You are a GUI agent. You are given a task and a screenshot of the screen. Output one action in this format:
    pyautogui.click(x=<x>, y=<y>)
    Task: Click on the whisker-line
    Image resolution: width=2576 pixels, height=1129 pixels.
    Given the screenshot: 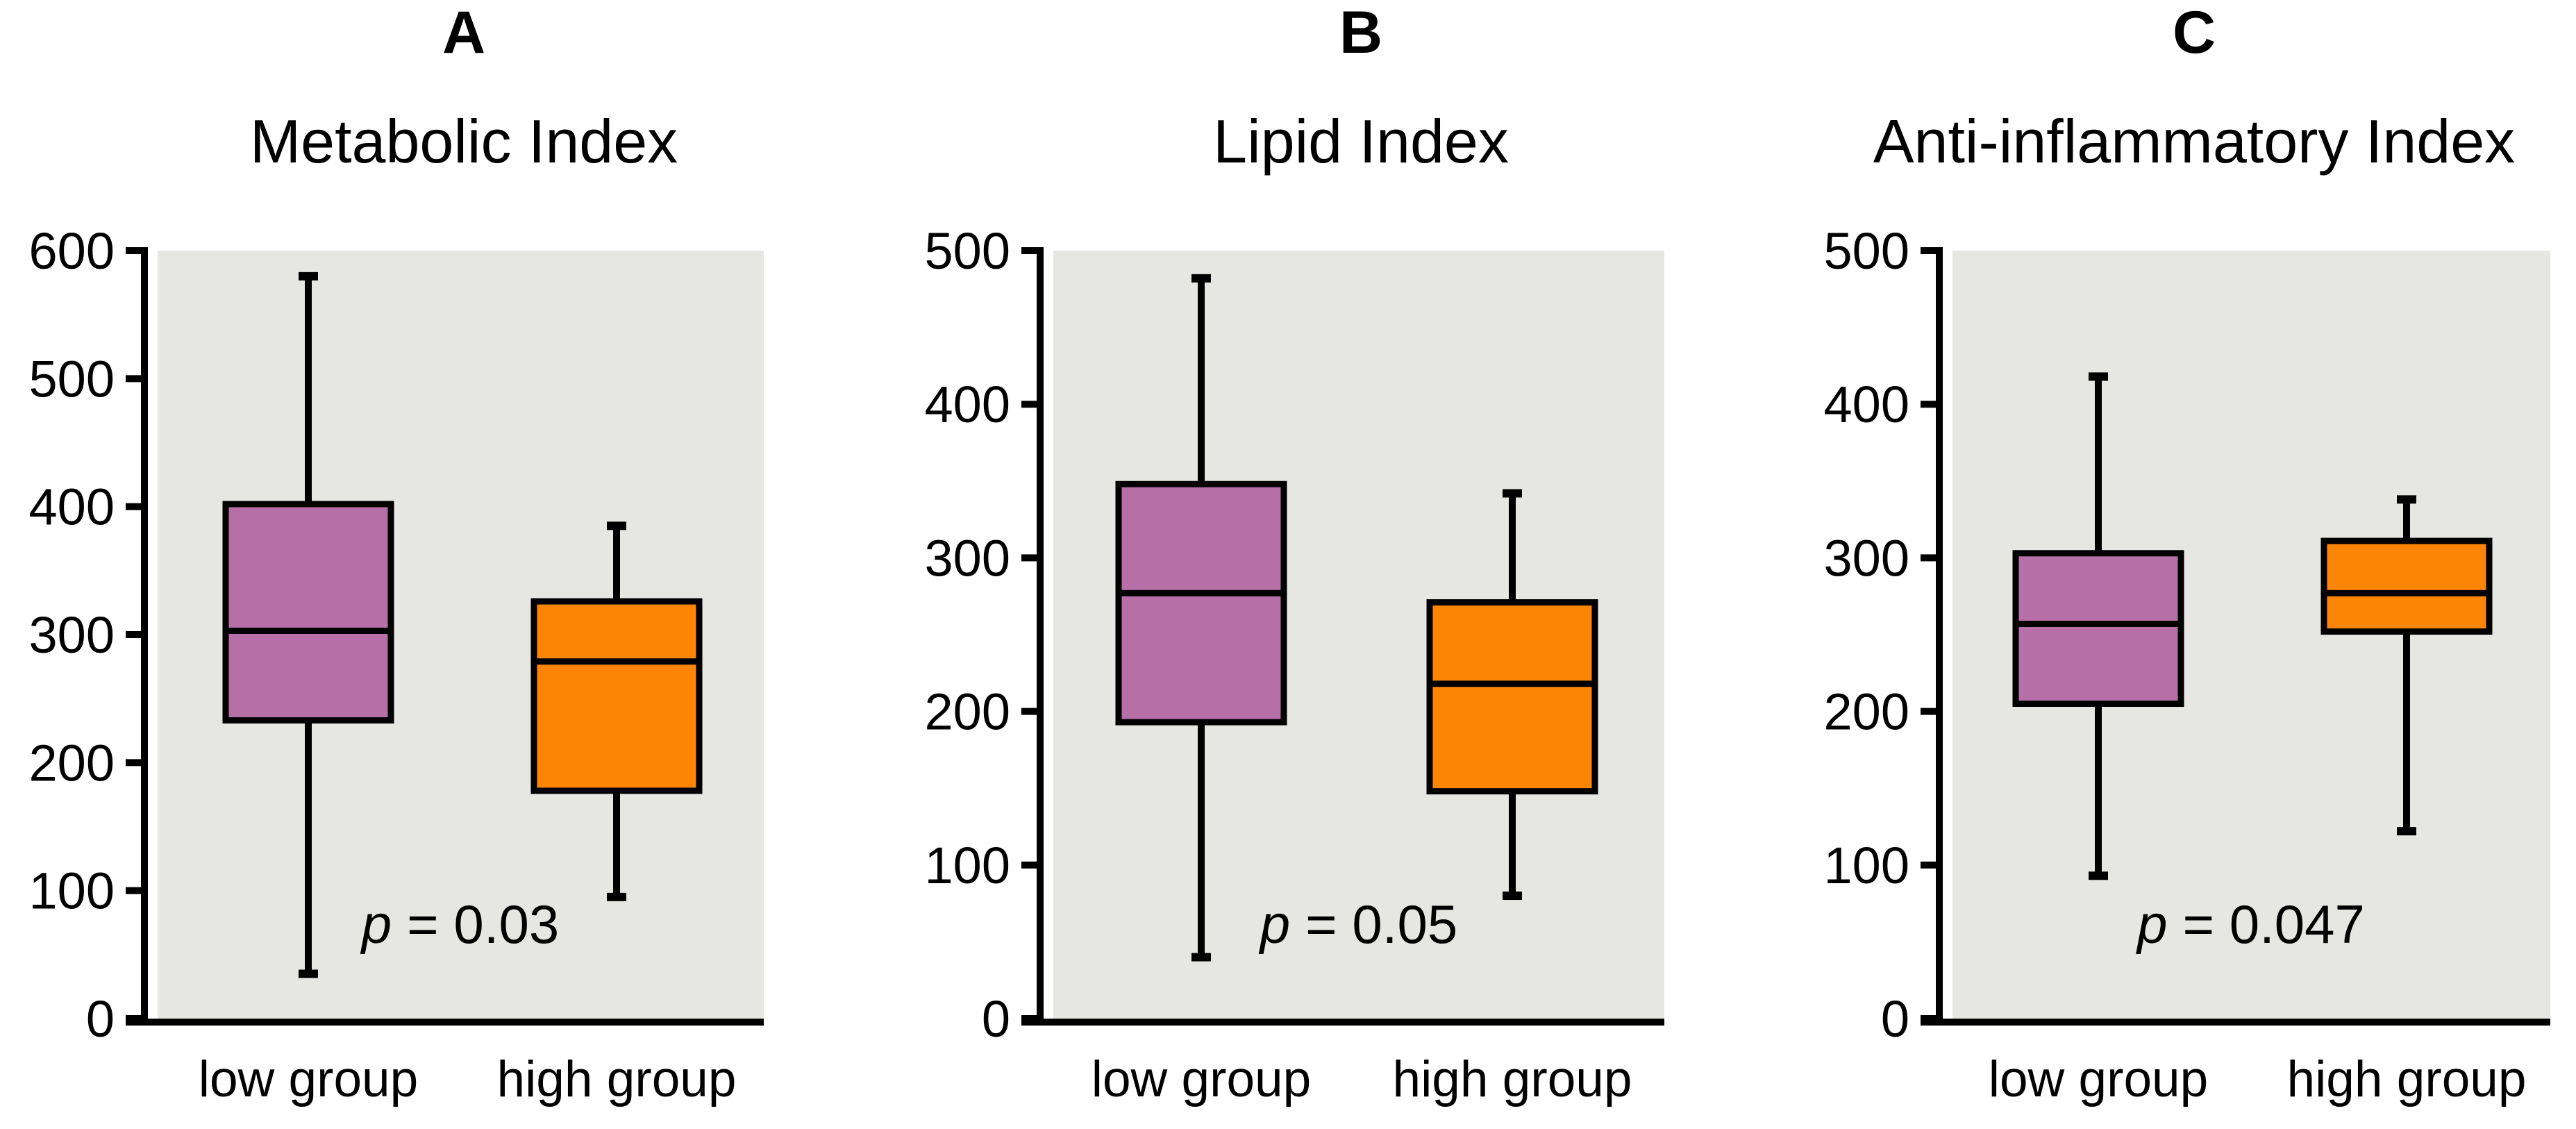 What is the action you would take?
    pyautogui.click(x=2406, y=665)
    